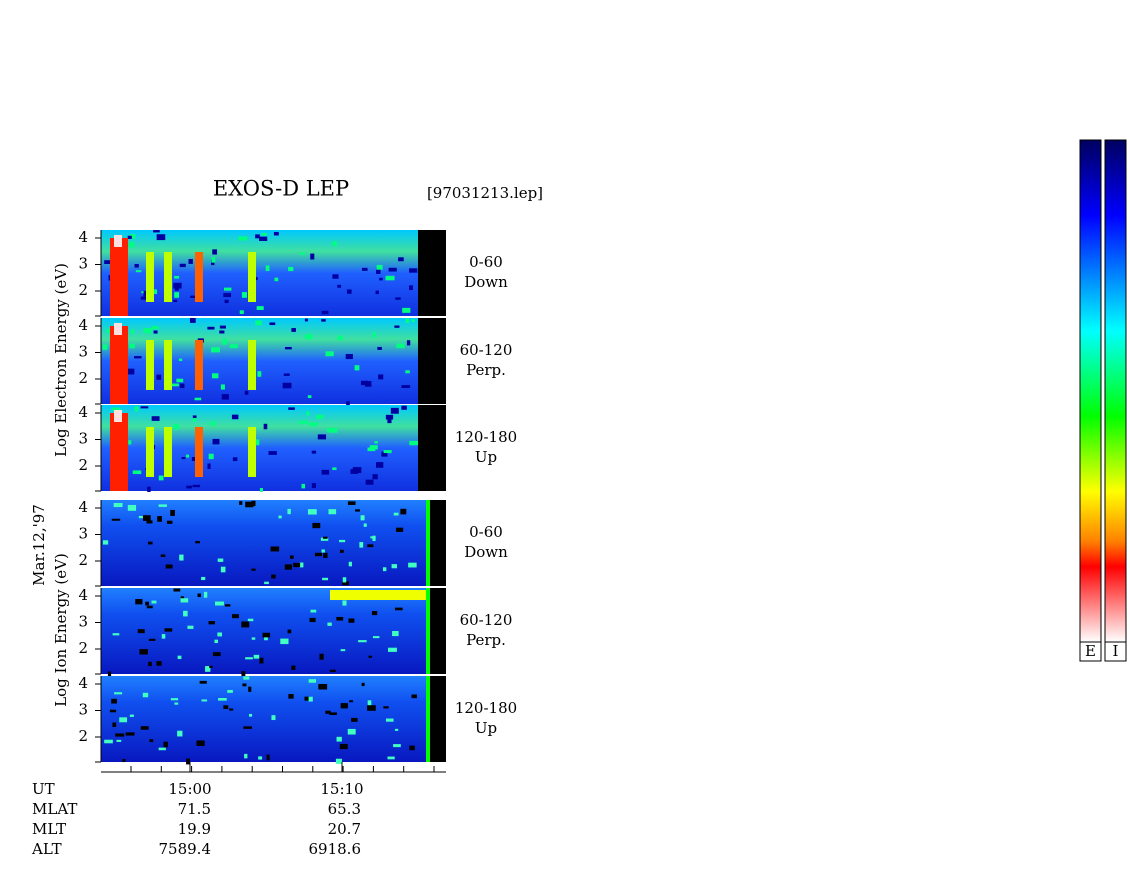  What do you see at coordinates (344, 809) in the screenshot?
I see `footer-value: 65.3` at bounding box center [344, 809].